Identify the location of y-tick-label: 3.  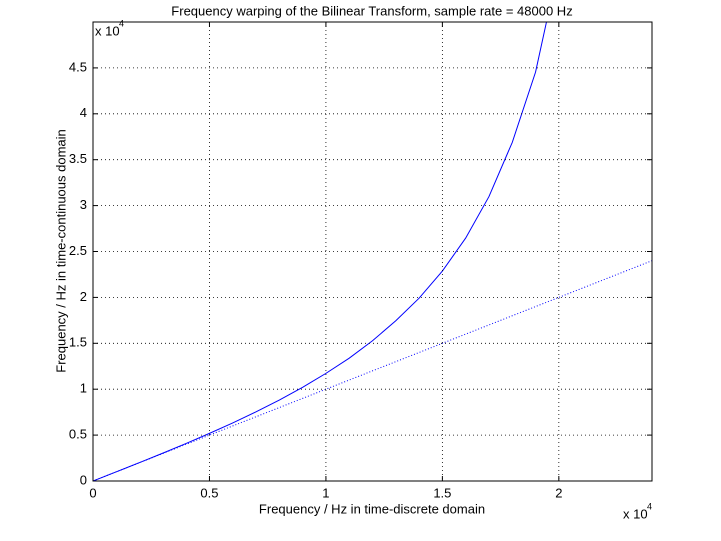
(83, 204).